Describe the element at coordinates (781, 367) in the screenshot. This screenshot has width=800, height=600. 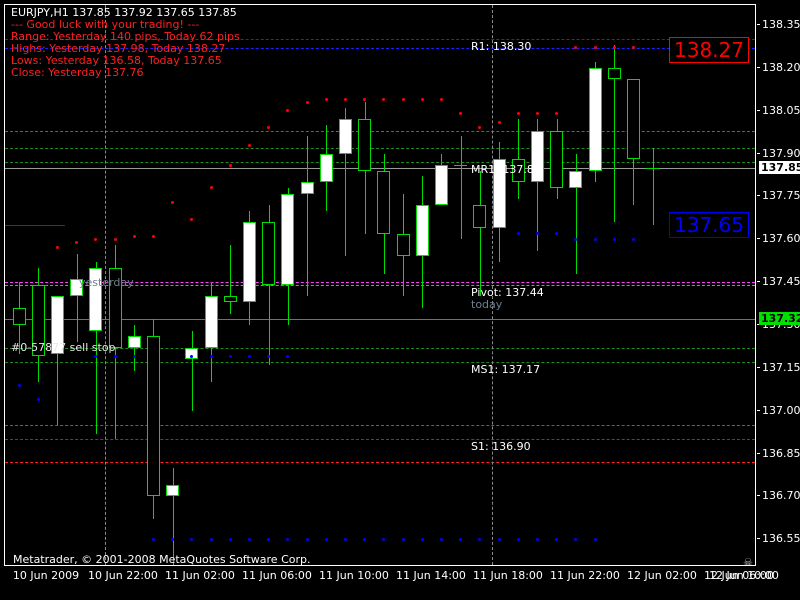
I see `price-tick-label: 137.15` at that location.